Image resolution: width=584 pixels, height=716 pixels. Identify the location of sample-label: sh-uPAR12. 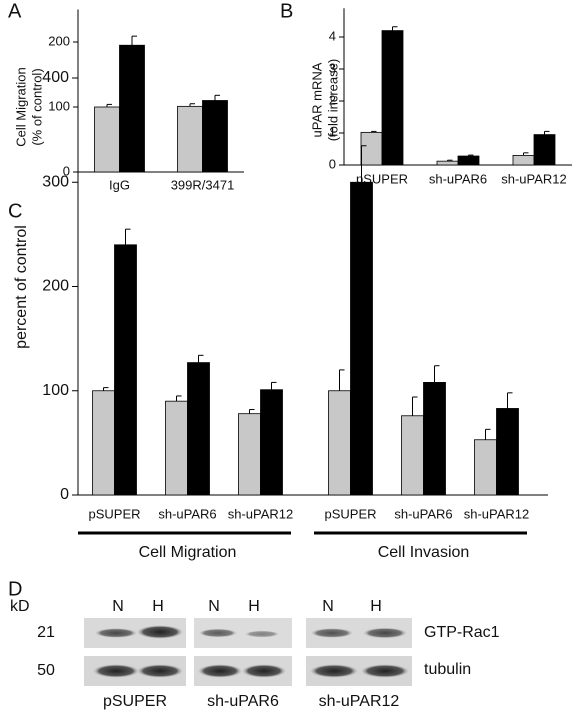
(359, 701).